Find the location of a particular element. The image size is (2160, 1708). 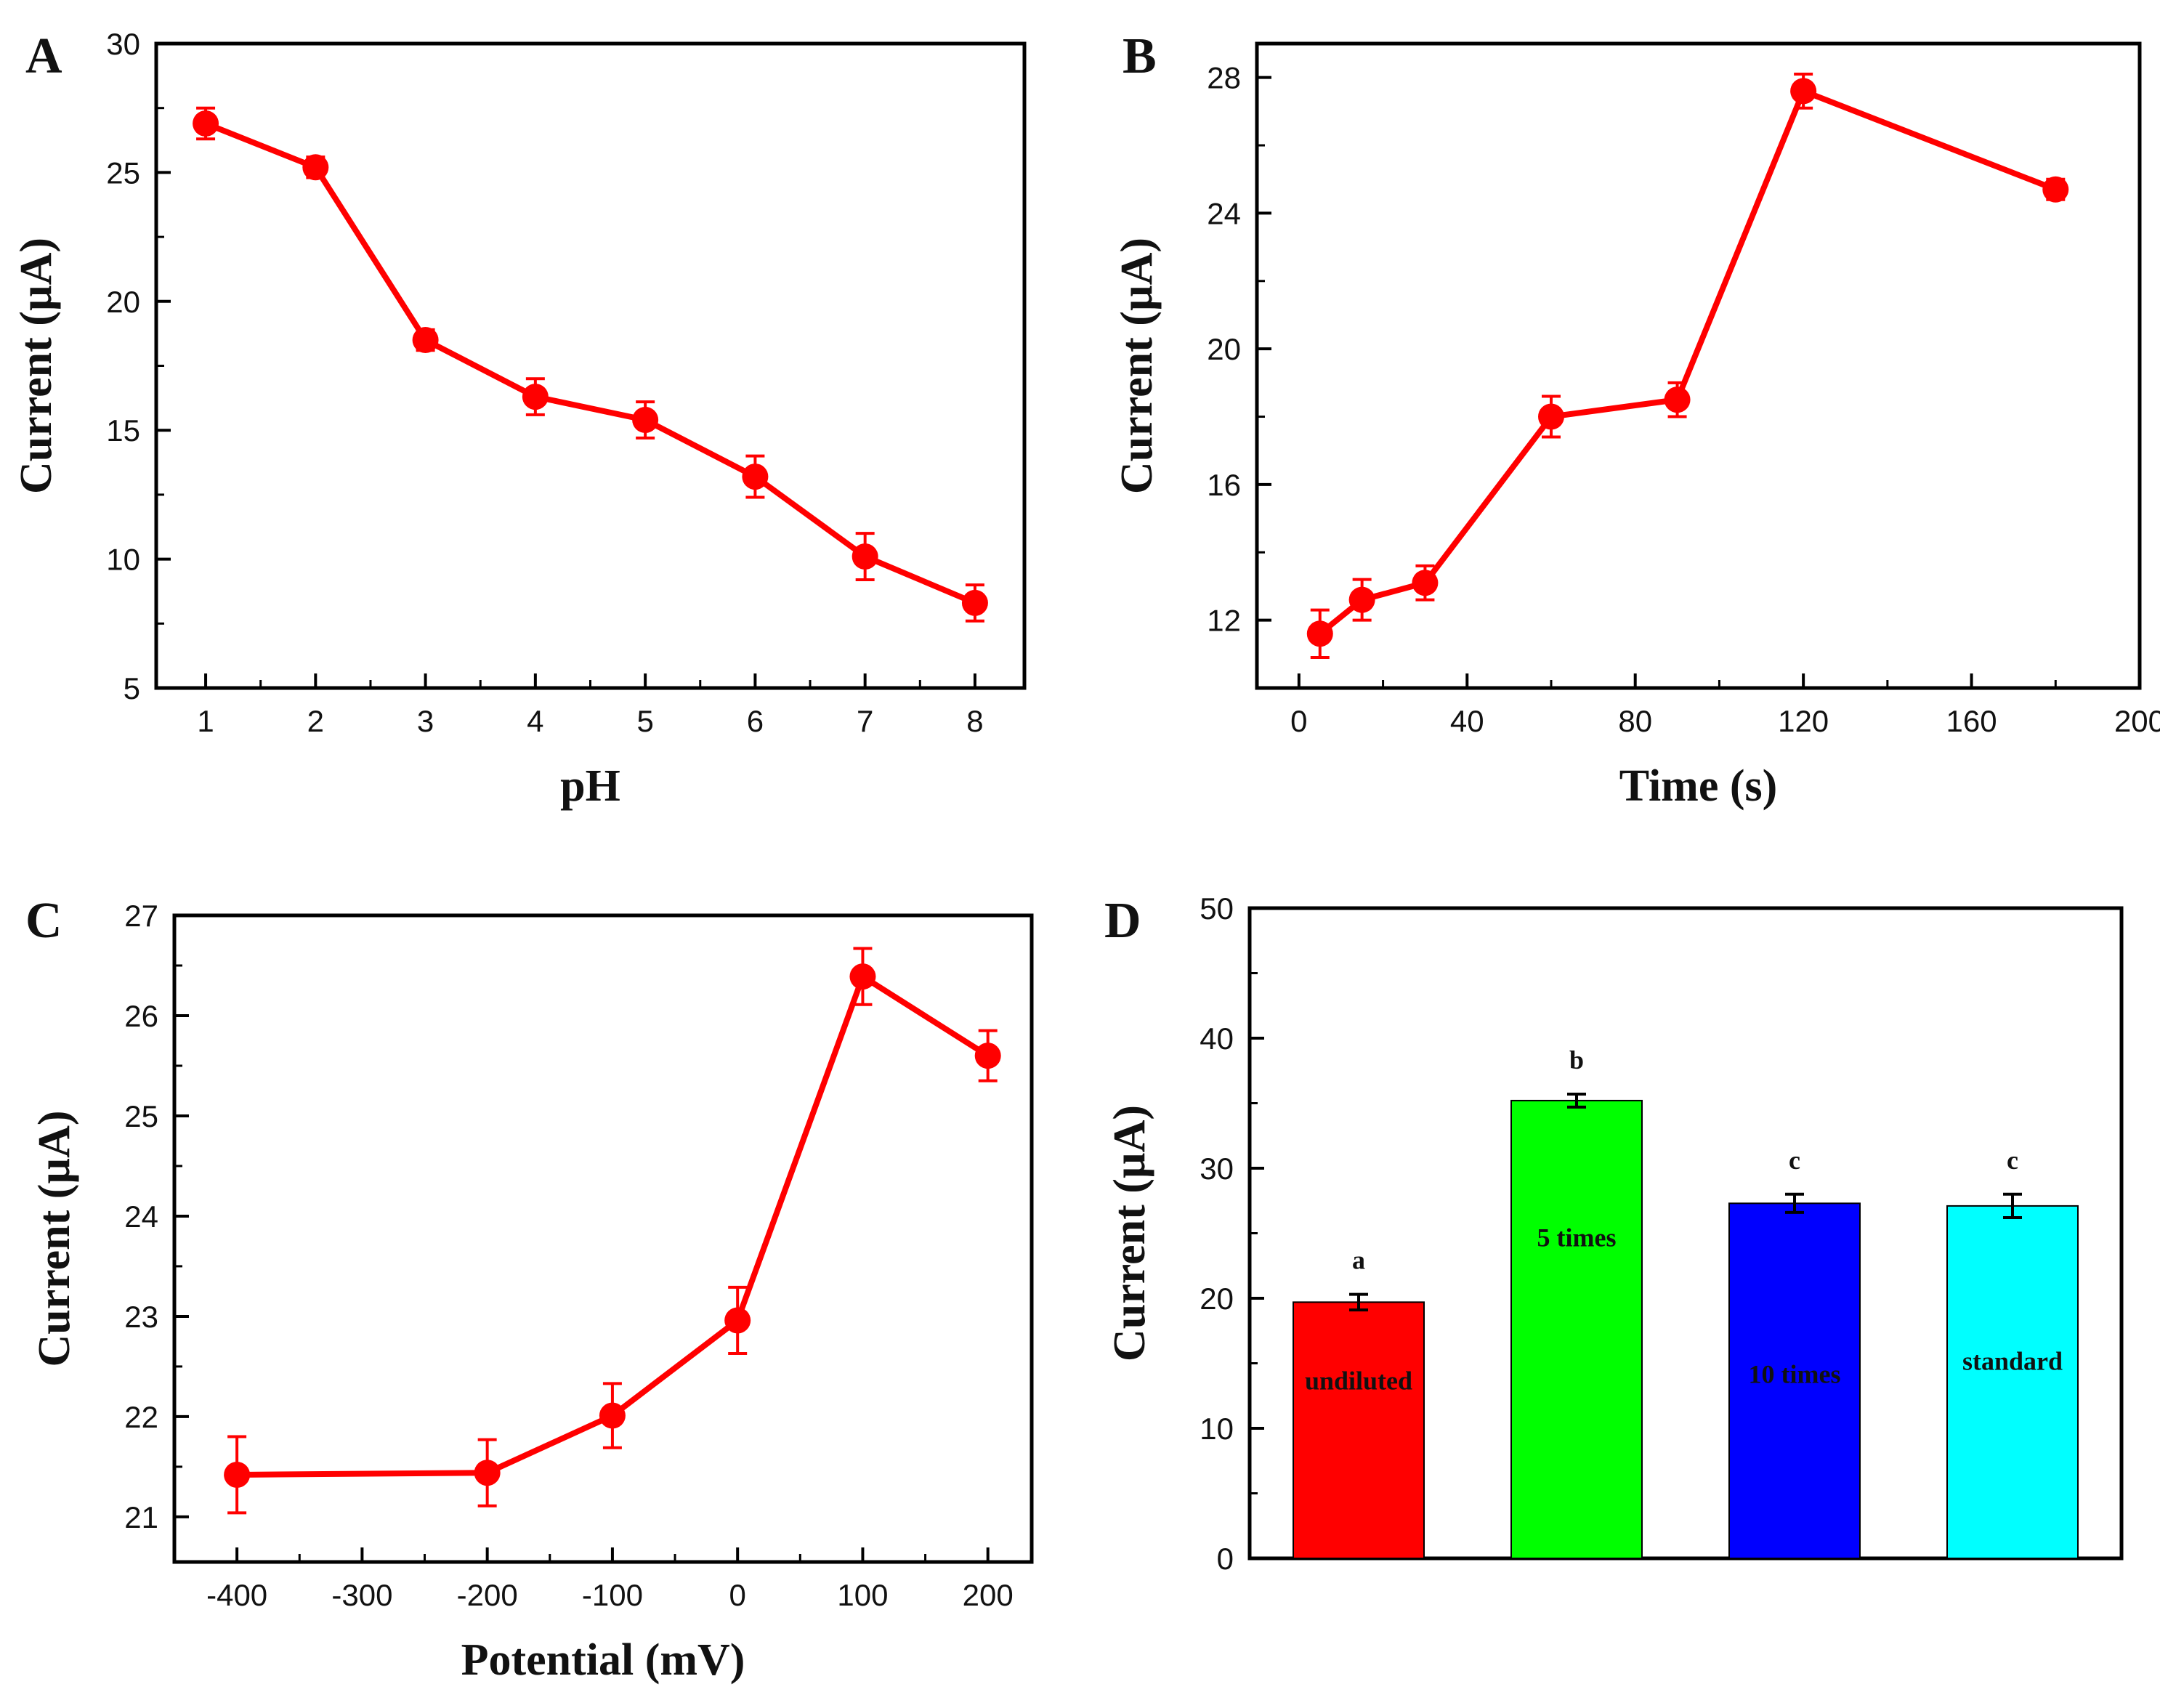

x-tick-label: 1 is located at coordinates (205, 721).